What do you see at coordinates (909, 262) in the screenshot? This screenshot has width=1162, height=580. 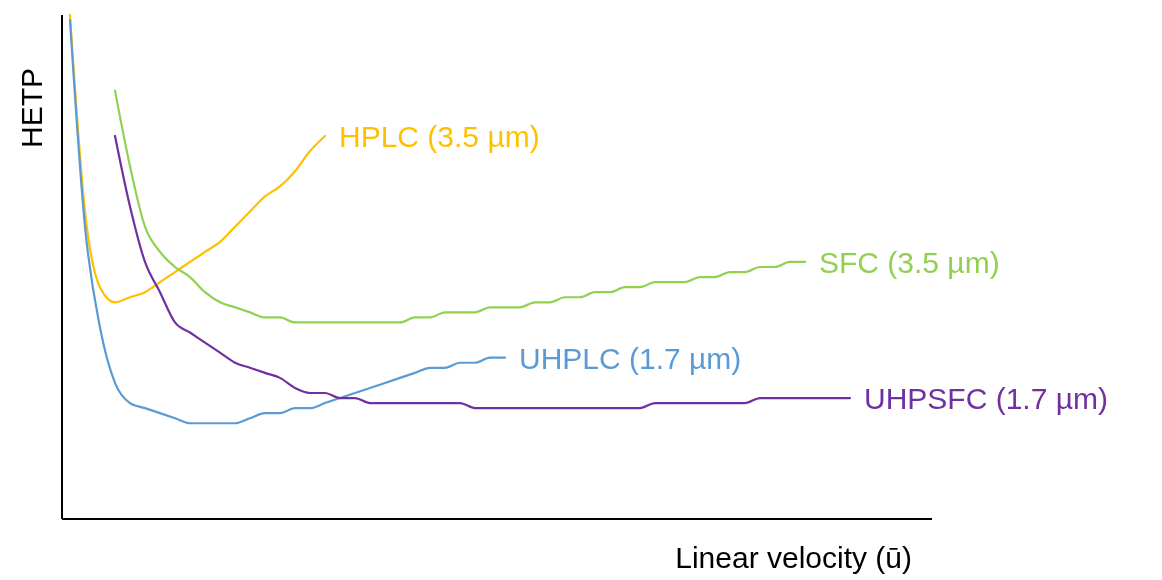 I see `series-label: SFC (3.5 µm)` at bounding box center [909, 262].